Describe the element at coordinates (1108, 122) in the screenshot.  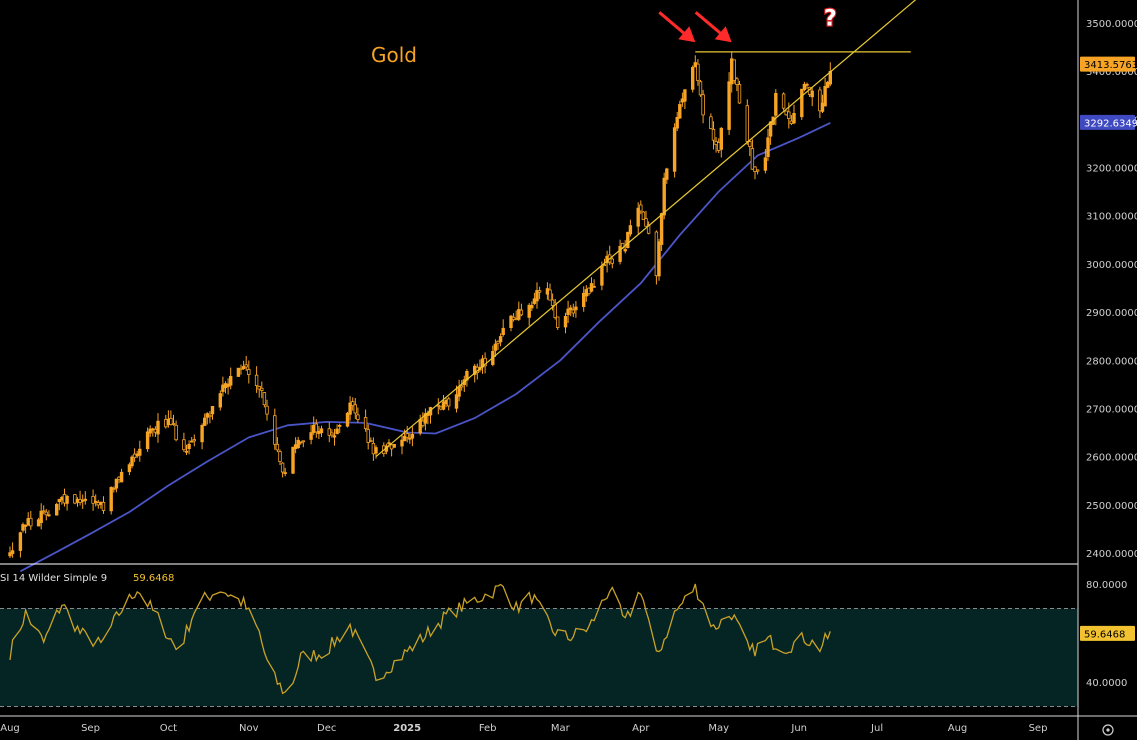
I see `moving-average-badge: 3292.6349` at that location.